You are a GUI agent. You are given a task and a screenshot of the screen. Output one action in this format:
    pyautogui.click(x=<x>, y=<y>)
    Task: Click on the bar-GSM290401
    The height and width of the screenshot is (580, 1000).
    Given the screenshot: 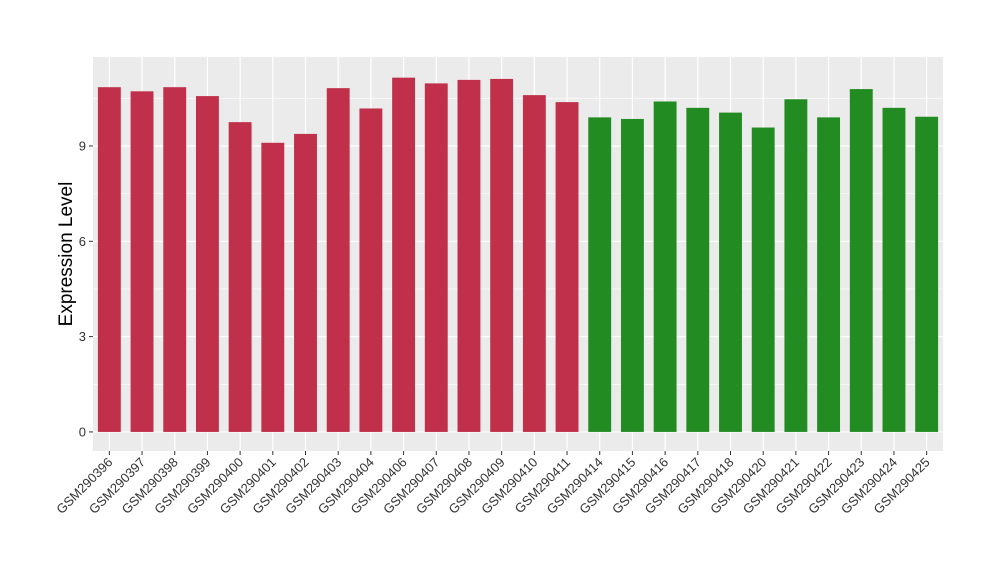 What is the action you would take?
    pyautogui.click(x=273, y=287)
    